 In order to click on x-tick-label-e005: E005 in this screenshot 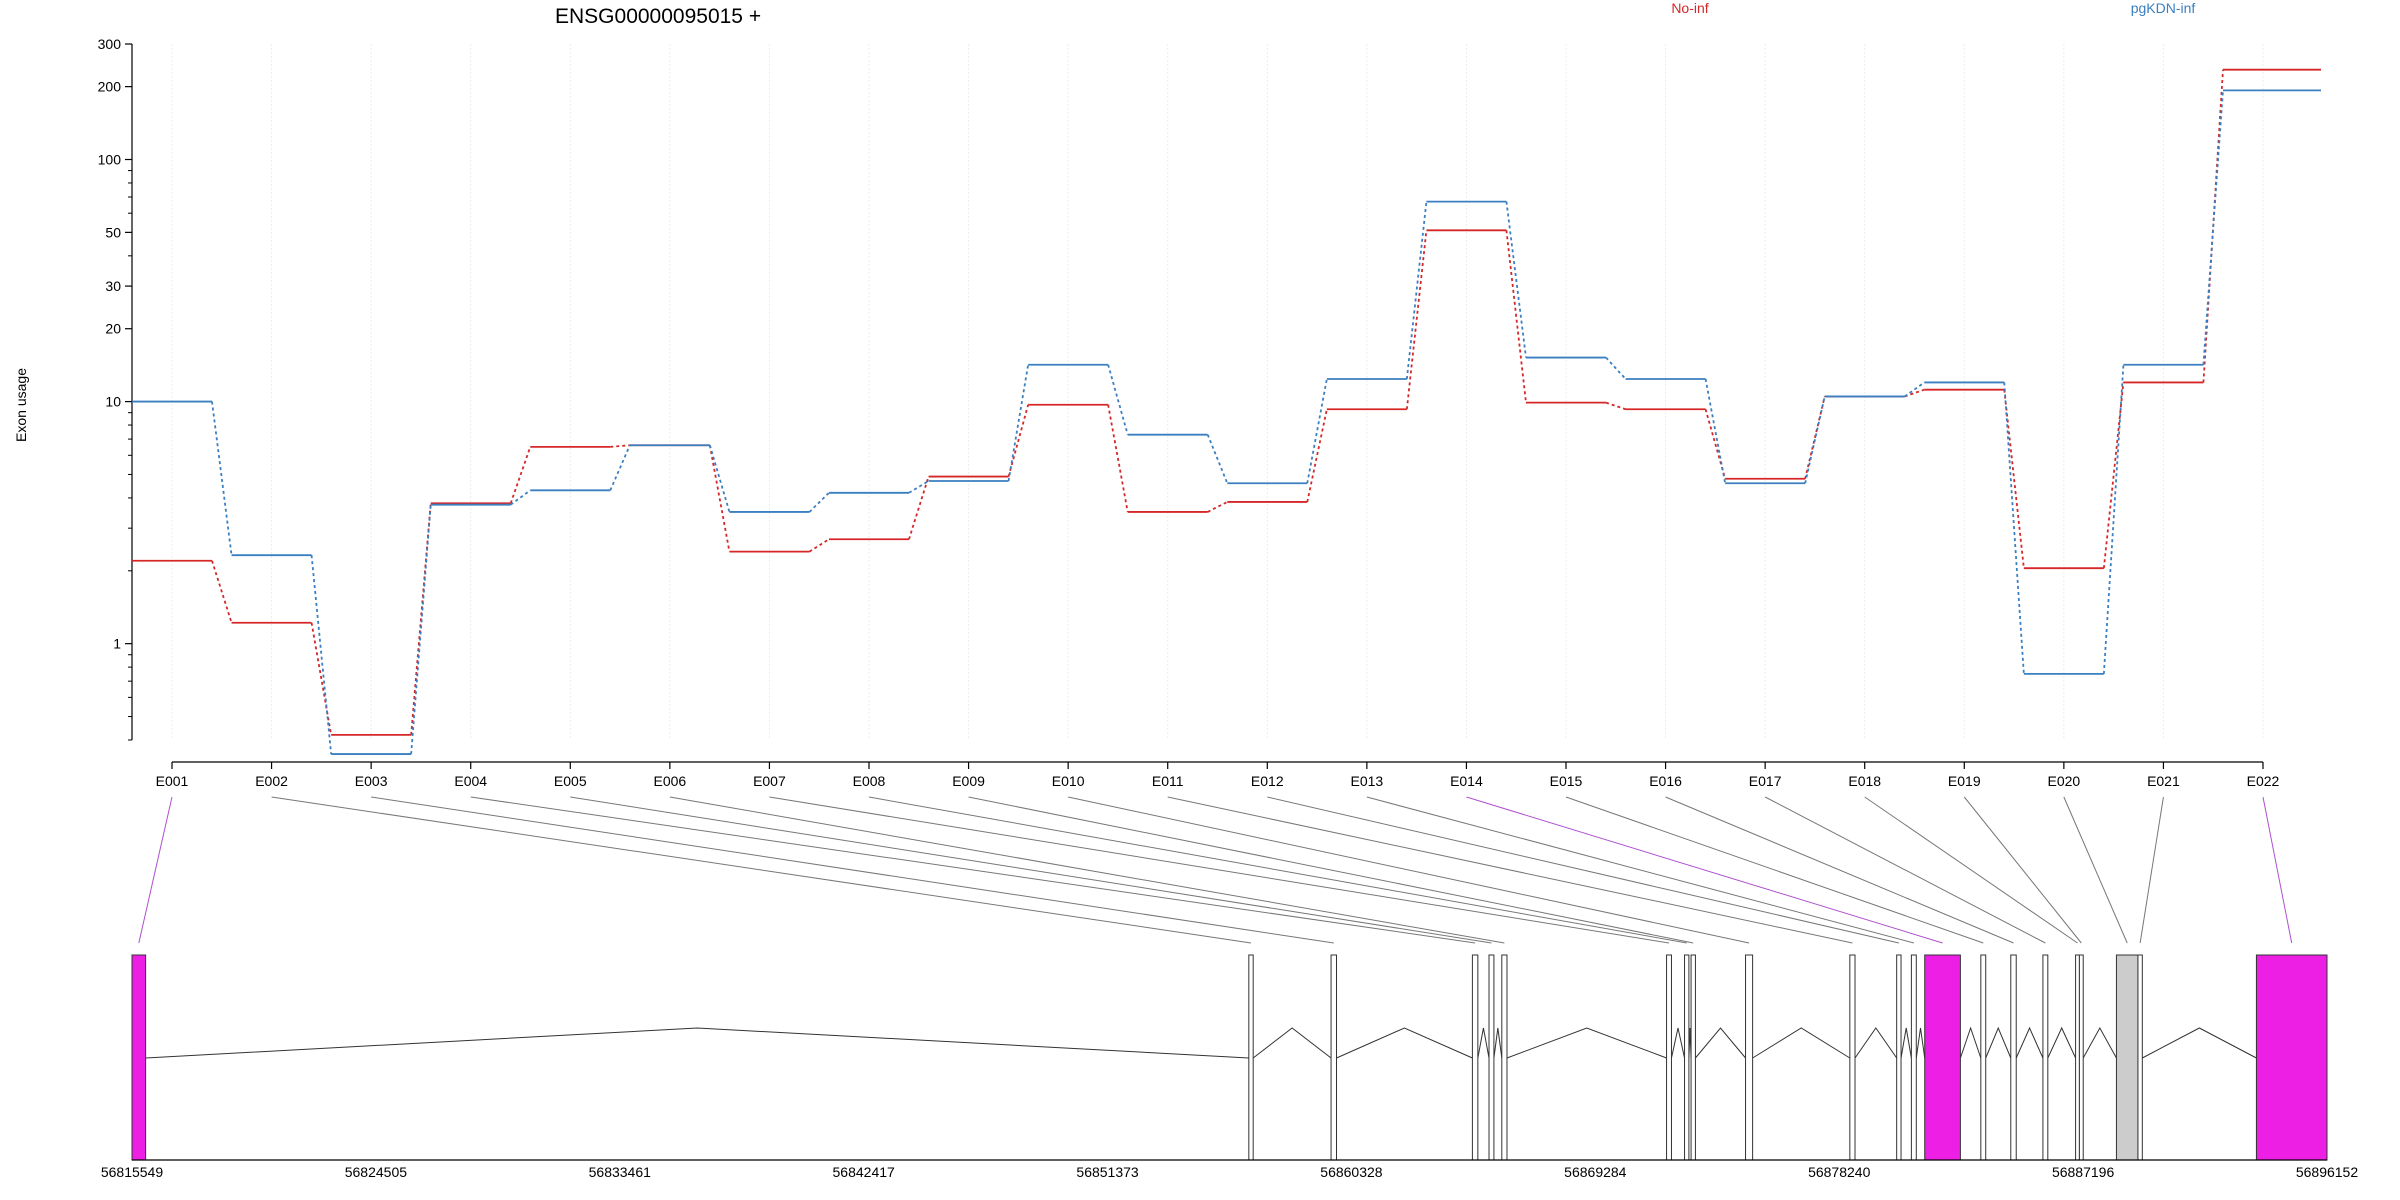, I will do `click(570, 781)`.